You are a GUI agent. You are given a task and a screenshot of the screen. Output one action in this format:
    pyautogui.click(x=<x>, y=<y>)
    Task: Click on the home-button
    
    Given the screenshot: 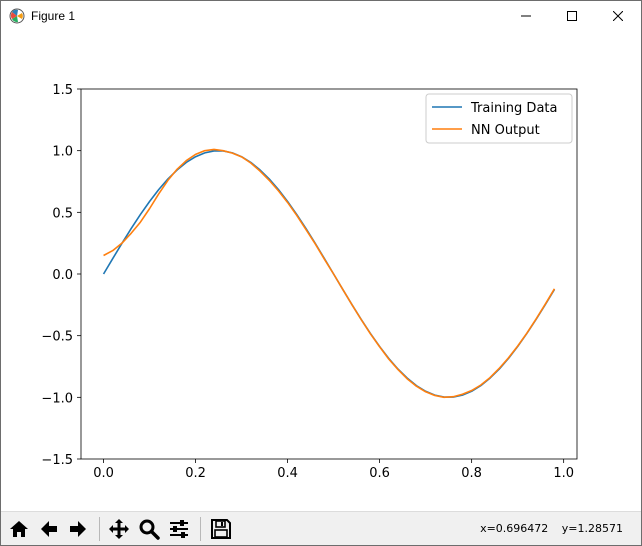 What is the action you would take?
    pyautogui.click(x=19, y=529)
    